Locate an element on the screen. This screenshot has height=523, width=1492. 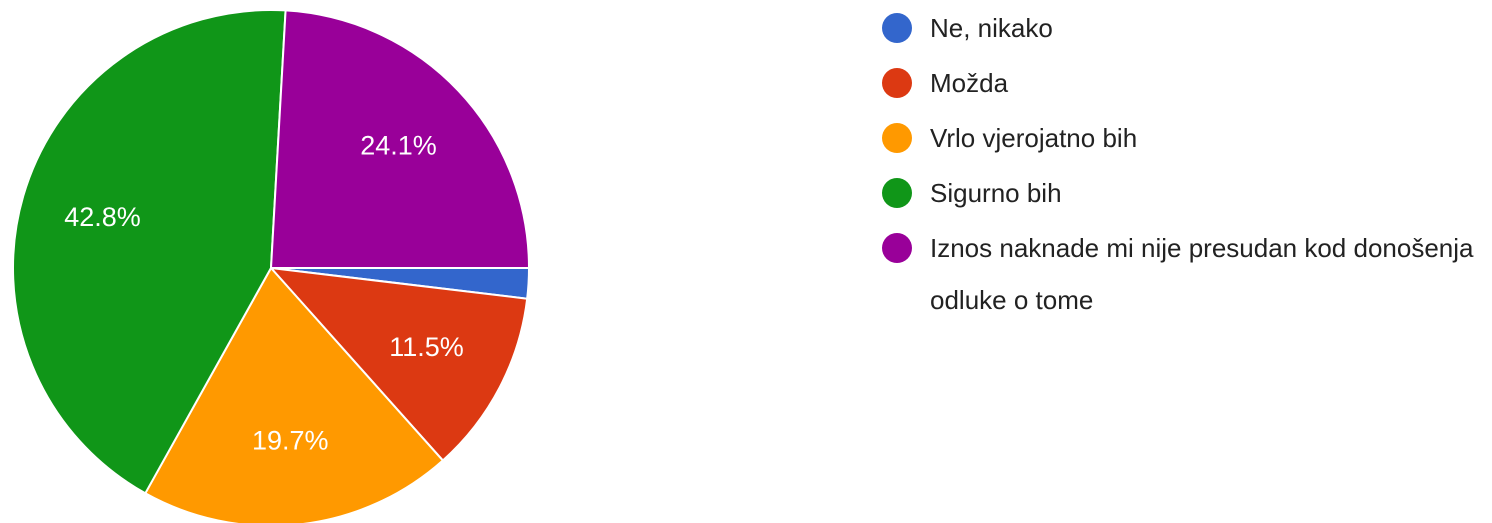
legend-label: Sigurno bih is located at coordinates (996, 193).